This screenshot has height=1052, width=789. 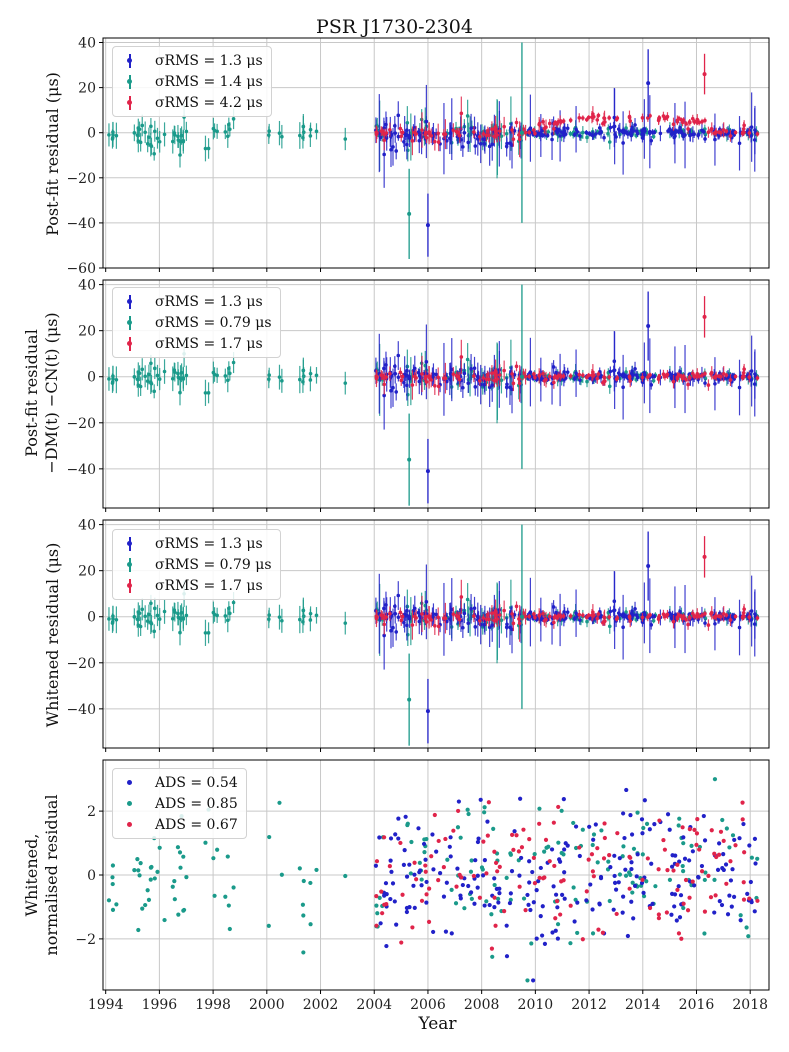 I want to click on panel4-legend: ADS = 0.54 ADS = 0.85 ADS = 0.67, so click(x=179, y=803).